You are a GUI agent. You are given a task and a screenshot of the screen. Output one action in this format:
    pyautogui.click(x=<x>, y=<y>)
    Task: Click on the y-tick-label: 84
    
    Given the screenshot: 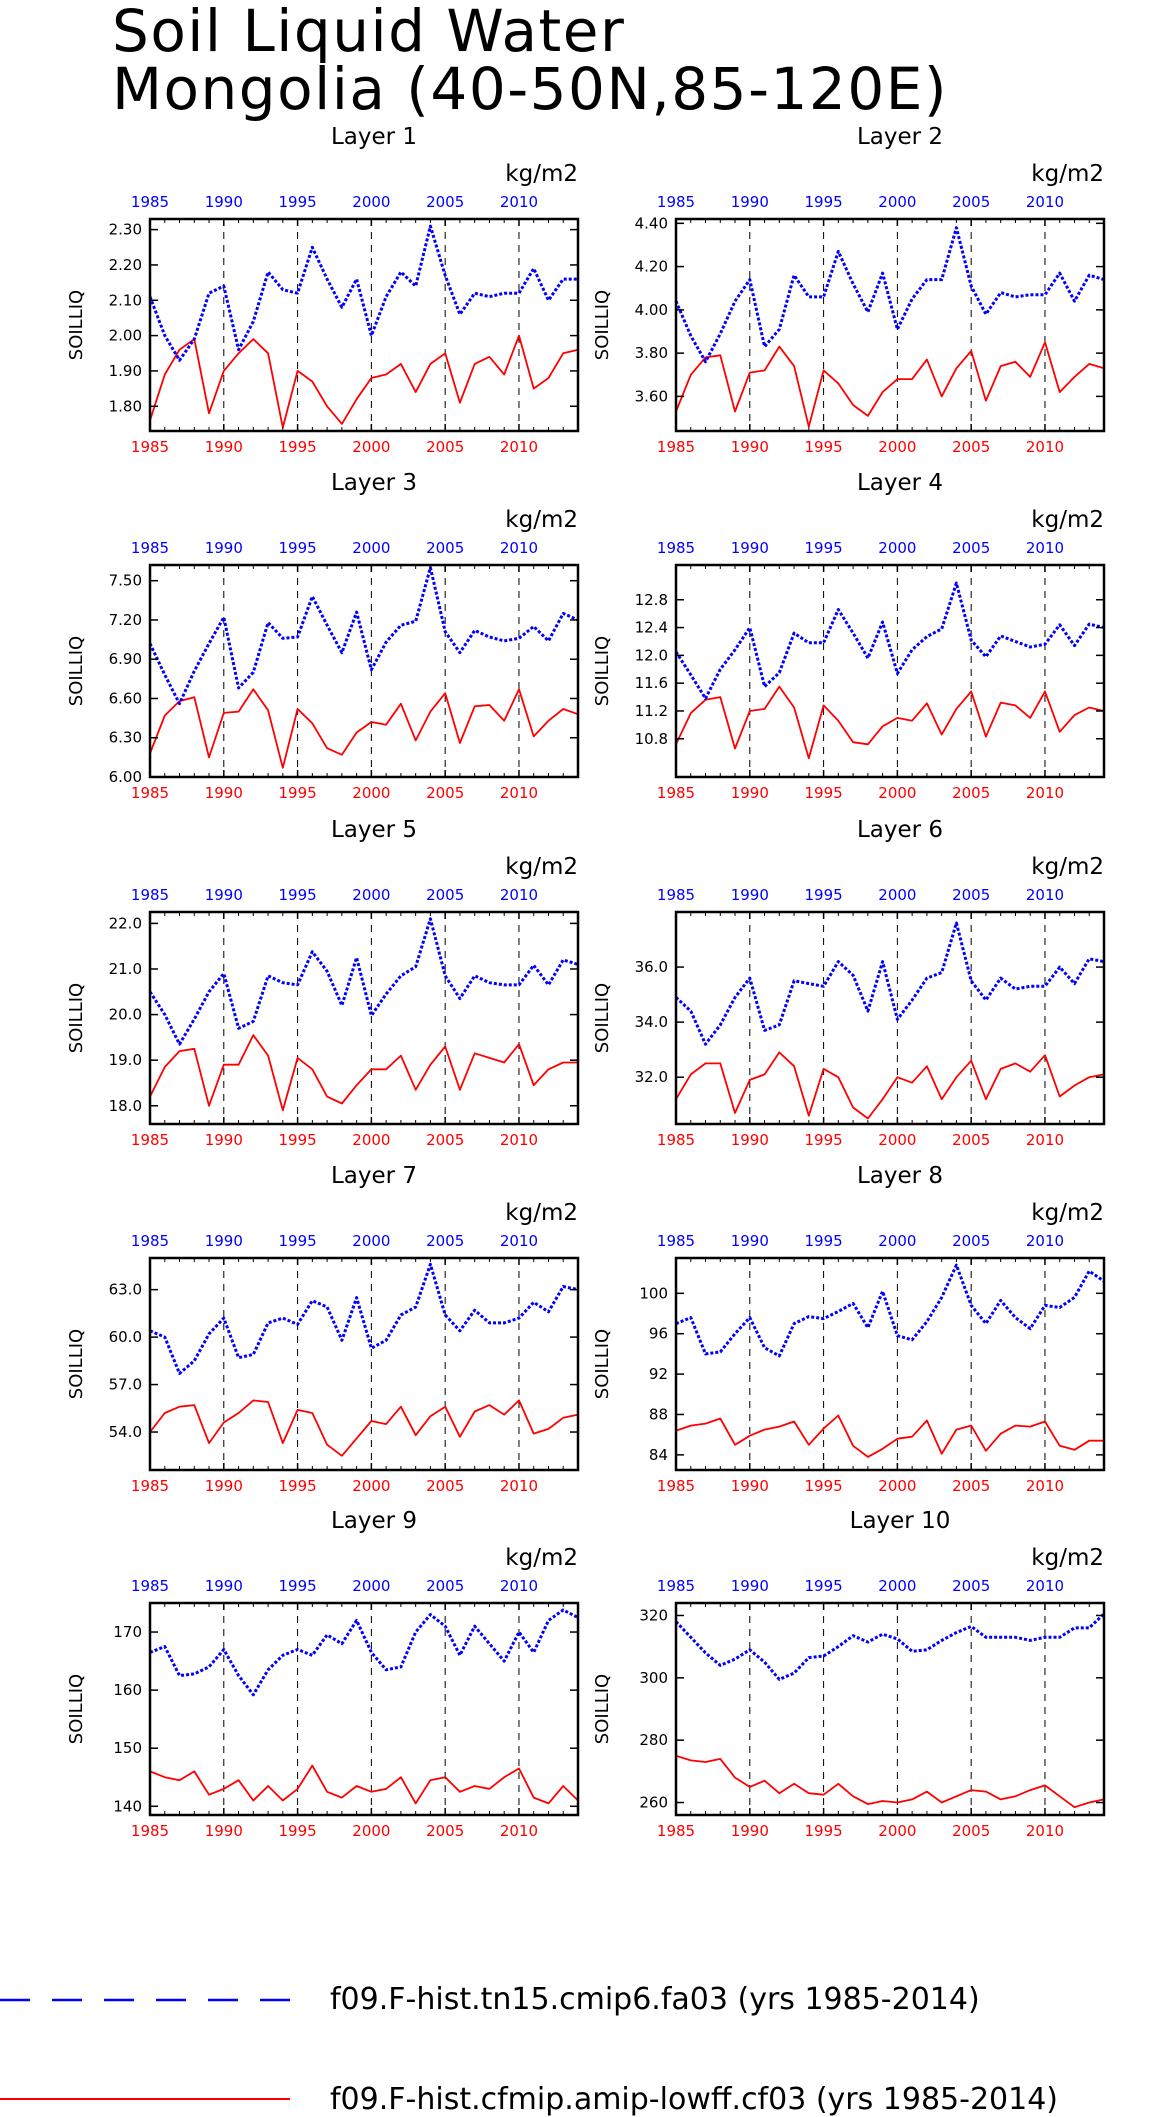 What is the action you would take?
    pyautogui.click(x=658, y=1455)
    